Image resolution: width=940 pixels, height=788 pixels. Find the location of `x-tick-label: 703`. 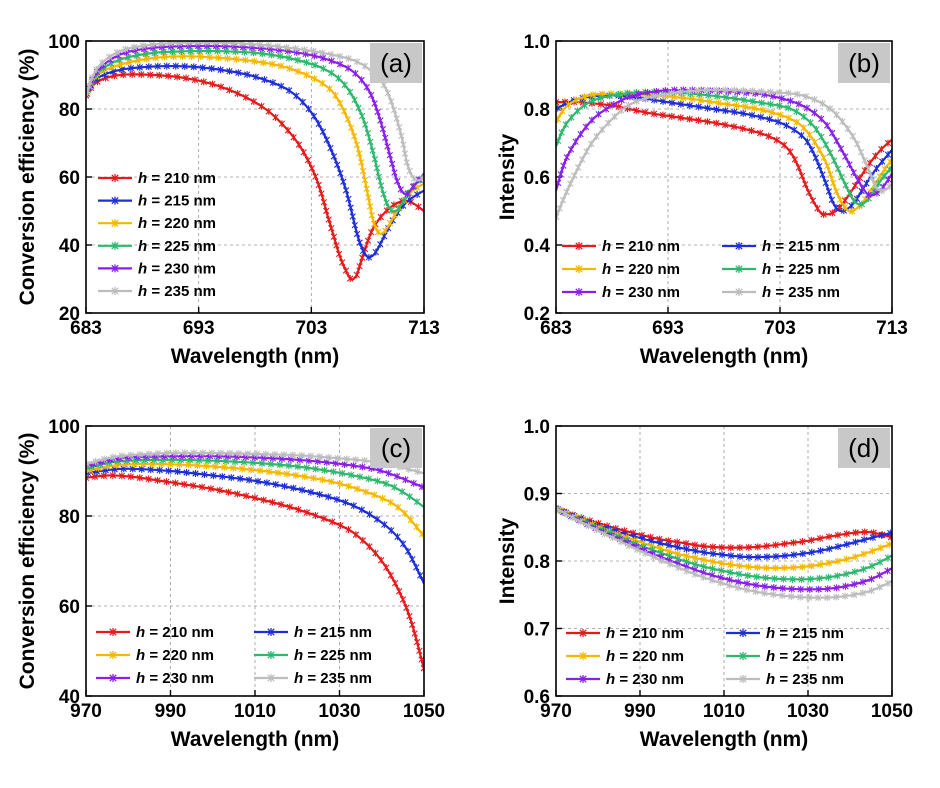

x-tick-label: 703 is located at coordinates (780, 328).